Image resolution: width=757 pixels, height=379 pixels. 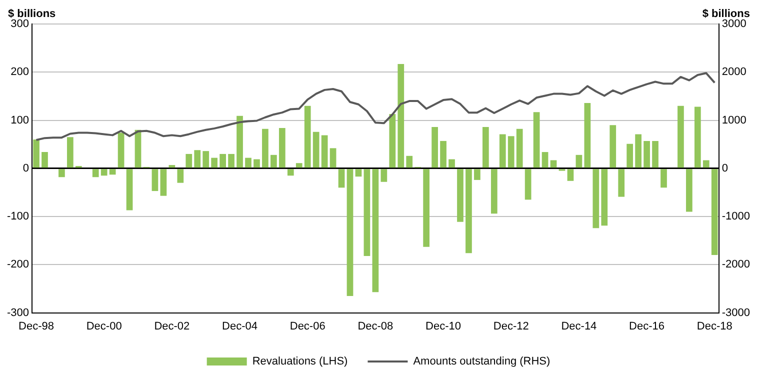 I want to click on y-tick-label: -300, so click(x=18, y=312).